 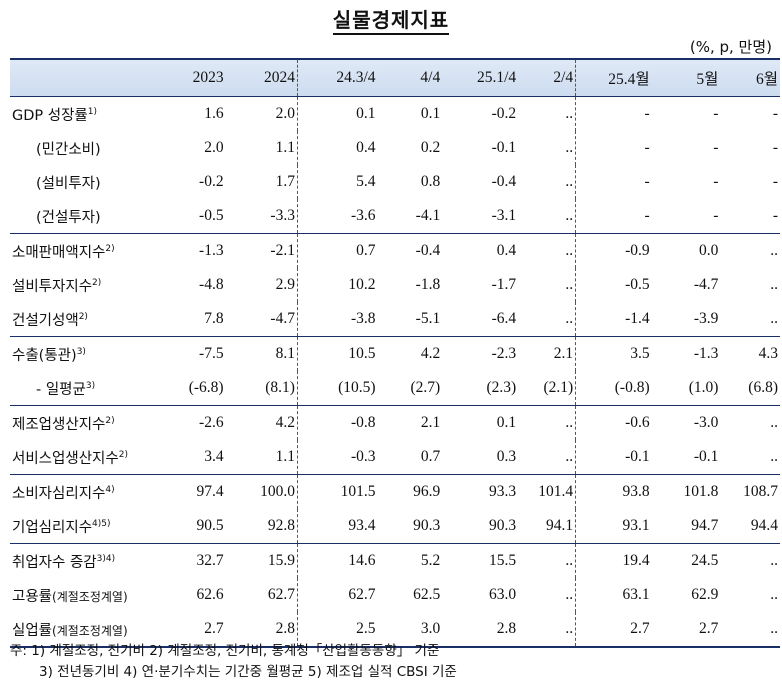 I want to click on value-cell: 94.4, so click(x=764, y=525).